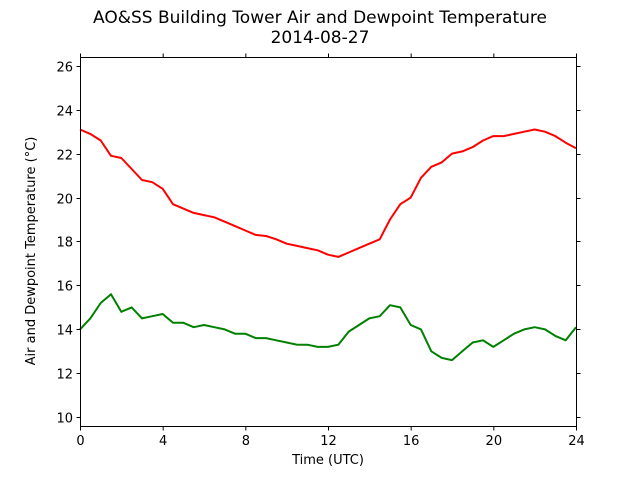 This screenshot has height=480, width=640. I want to click on y-tick-label-20: 20, so click(64, 200).